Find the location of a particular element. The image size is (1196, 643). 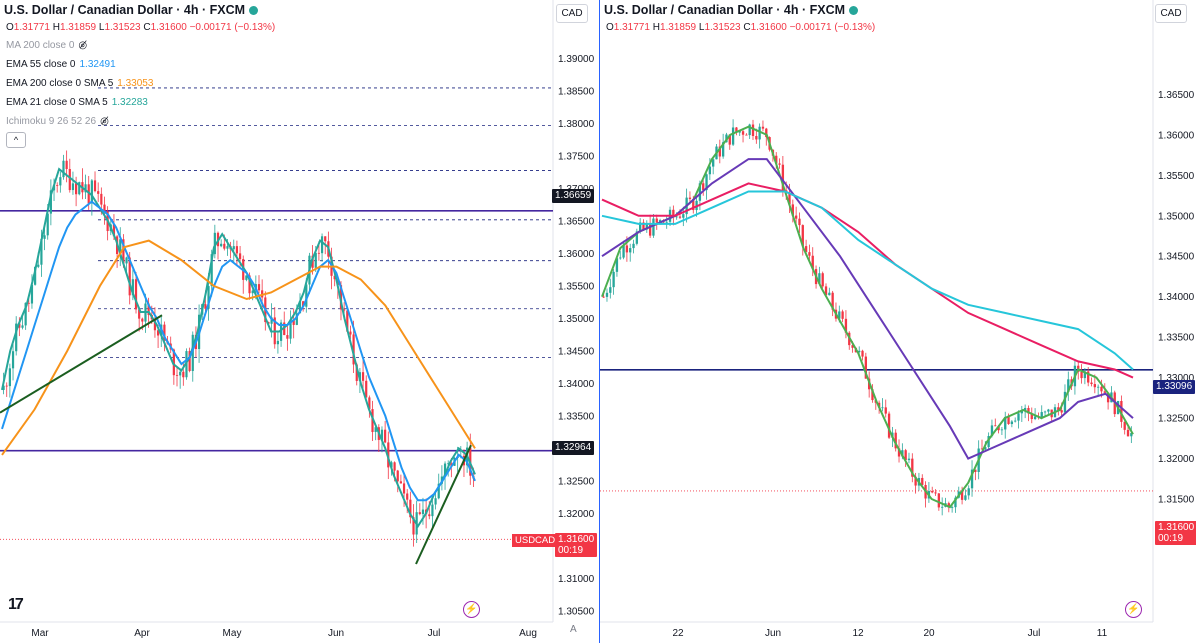

trendline is located at coordinates (81, 364).